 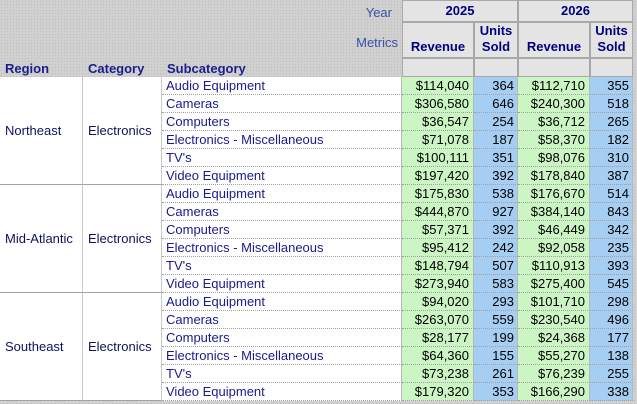 I want to click on revenue-cell: $275,400, so click(x=554, y=284).